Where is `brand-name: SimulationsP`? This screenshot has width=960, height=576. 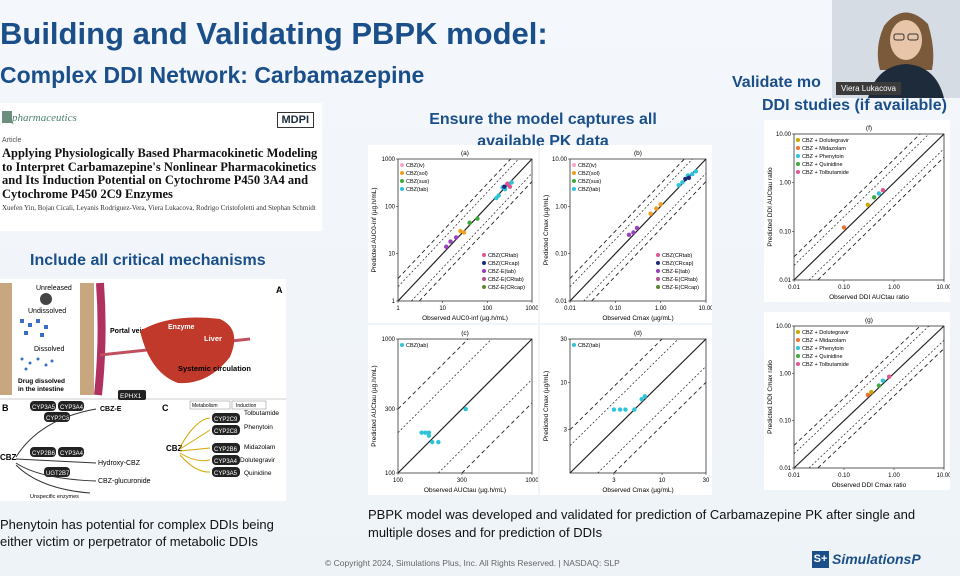 brand-name: SimulationsP is located at coordinates (876, 559).